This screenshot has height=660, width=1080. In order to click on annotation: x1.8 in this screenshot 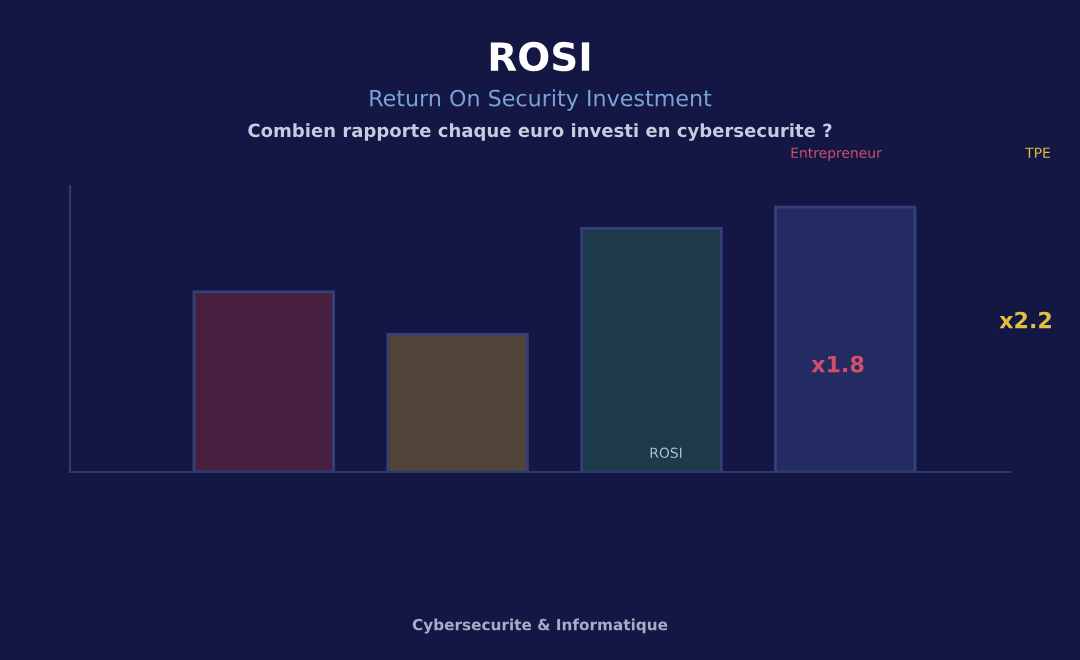, I will do `click(837, 364)`.